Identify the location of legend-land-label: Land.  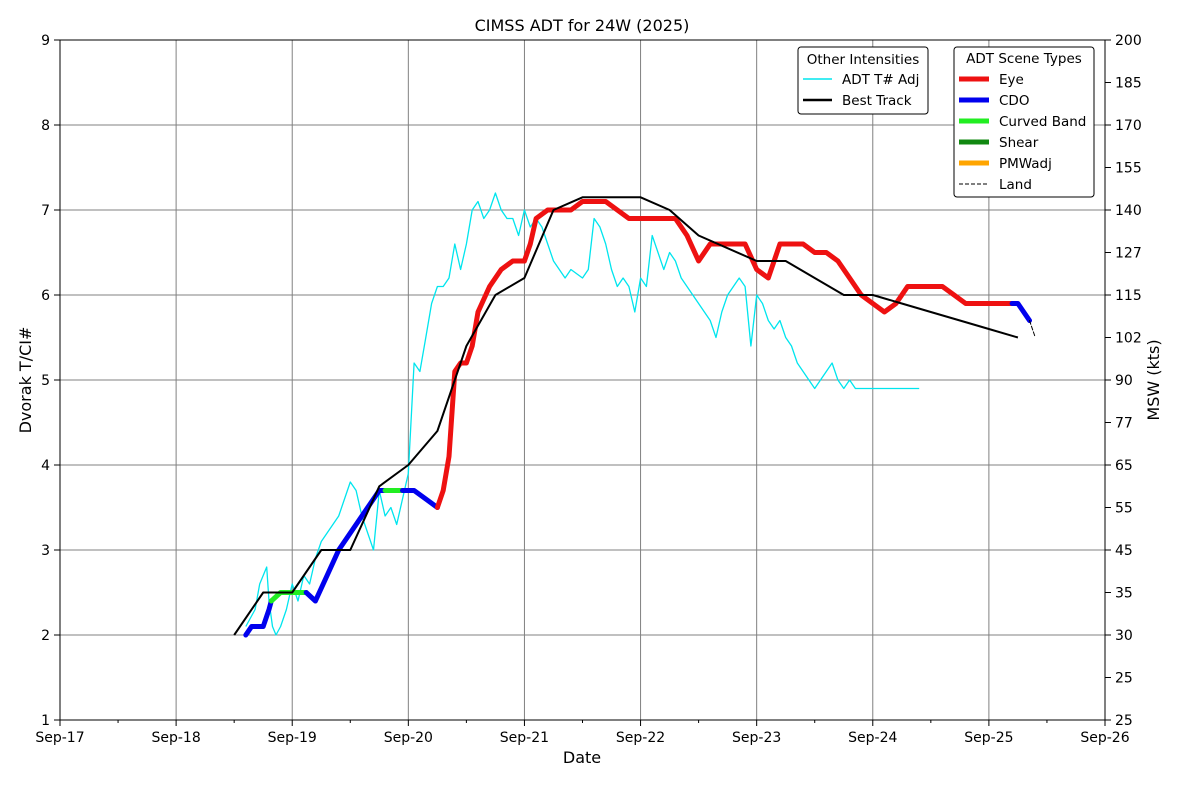
(1015, 185).